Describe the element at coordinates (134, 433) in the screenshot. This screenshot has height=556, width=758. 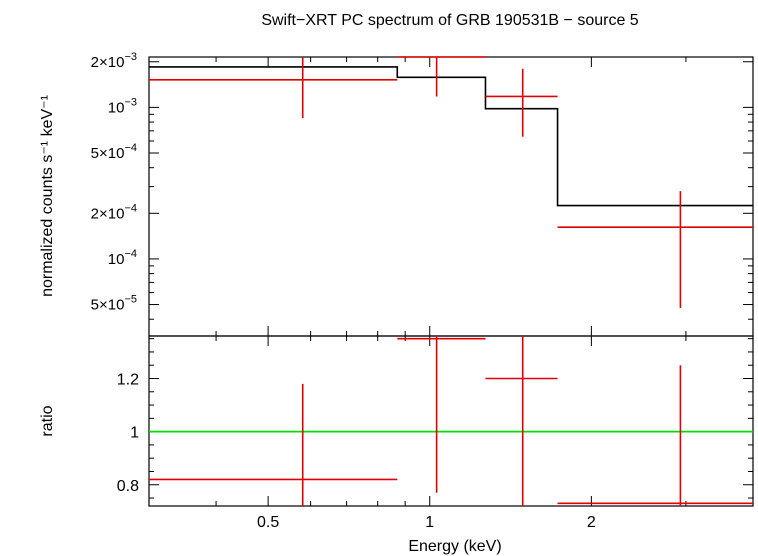
I see `ratio-y-tick-label: 1` at that location.